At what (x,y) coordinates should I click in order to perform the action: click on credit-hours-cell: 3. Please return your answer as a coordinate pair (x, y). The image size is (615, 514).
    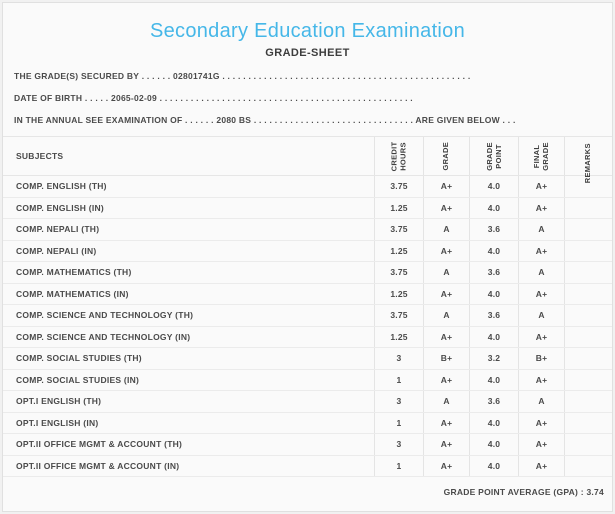
    Looking at the image, I should click on (398, 444).